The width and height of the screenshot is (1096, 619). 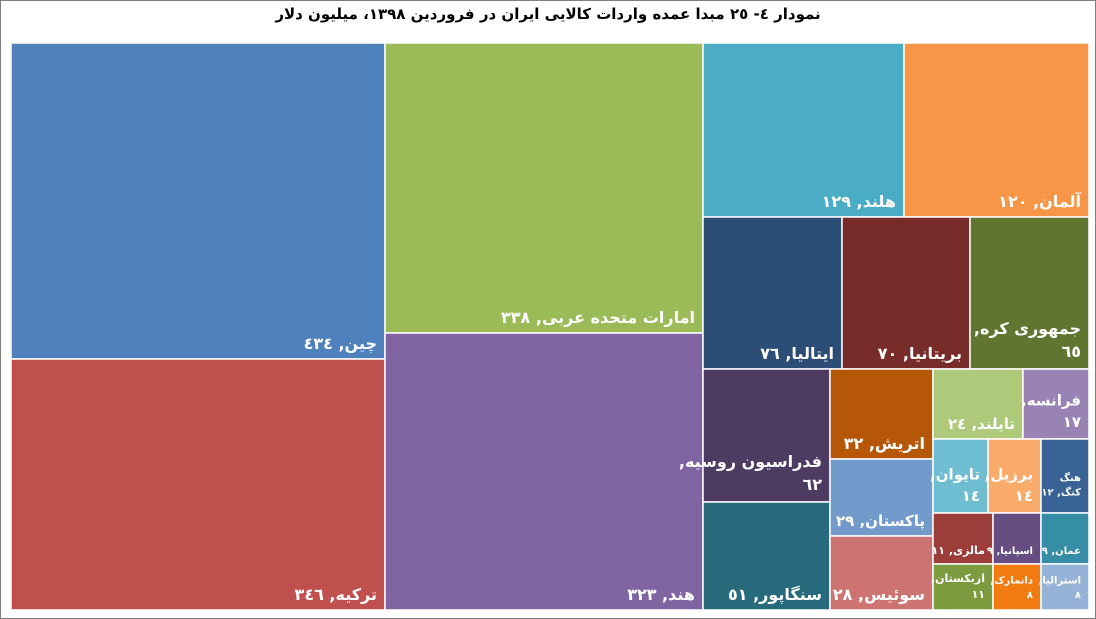 What do you see at coordinates (859, 201) in the screenshot?
I see `tile-label-5: هلند, ١٢٩` at bounding box center [859, 201].